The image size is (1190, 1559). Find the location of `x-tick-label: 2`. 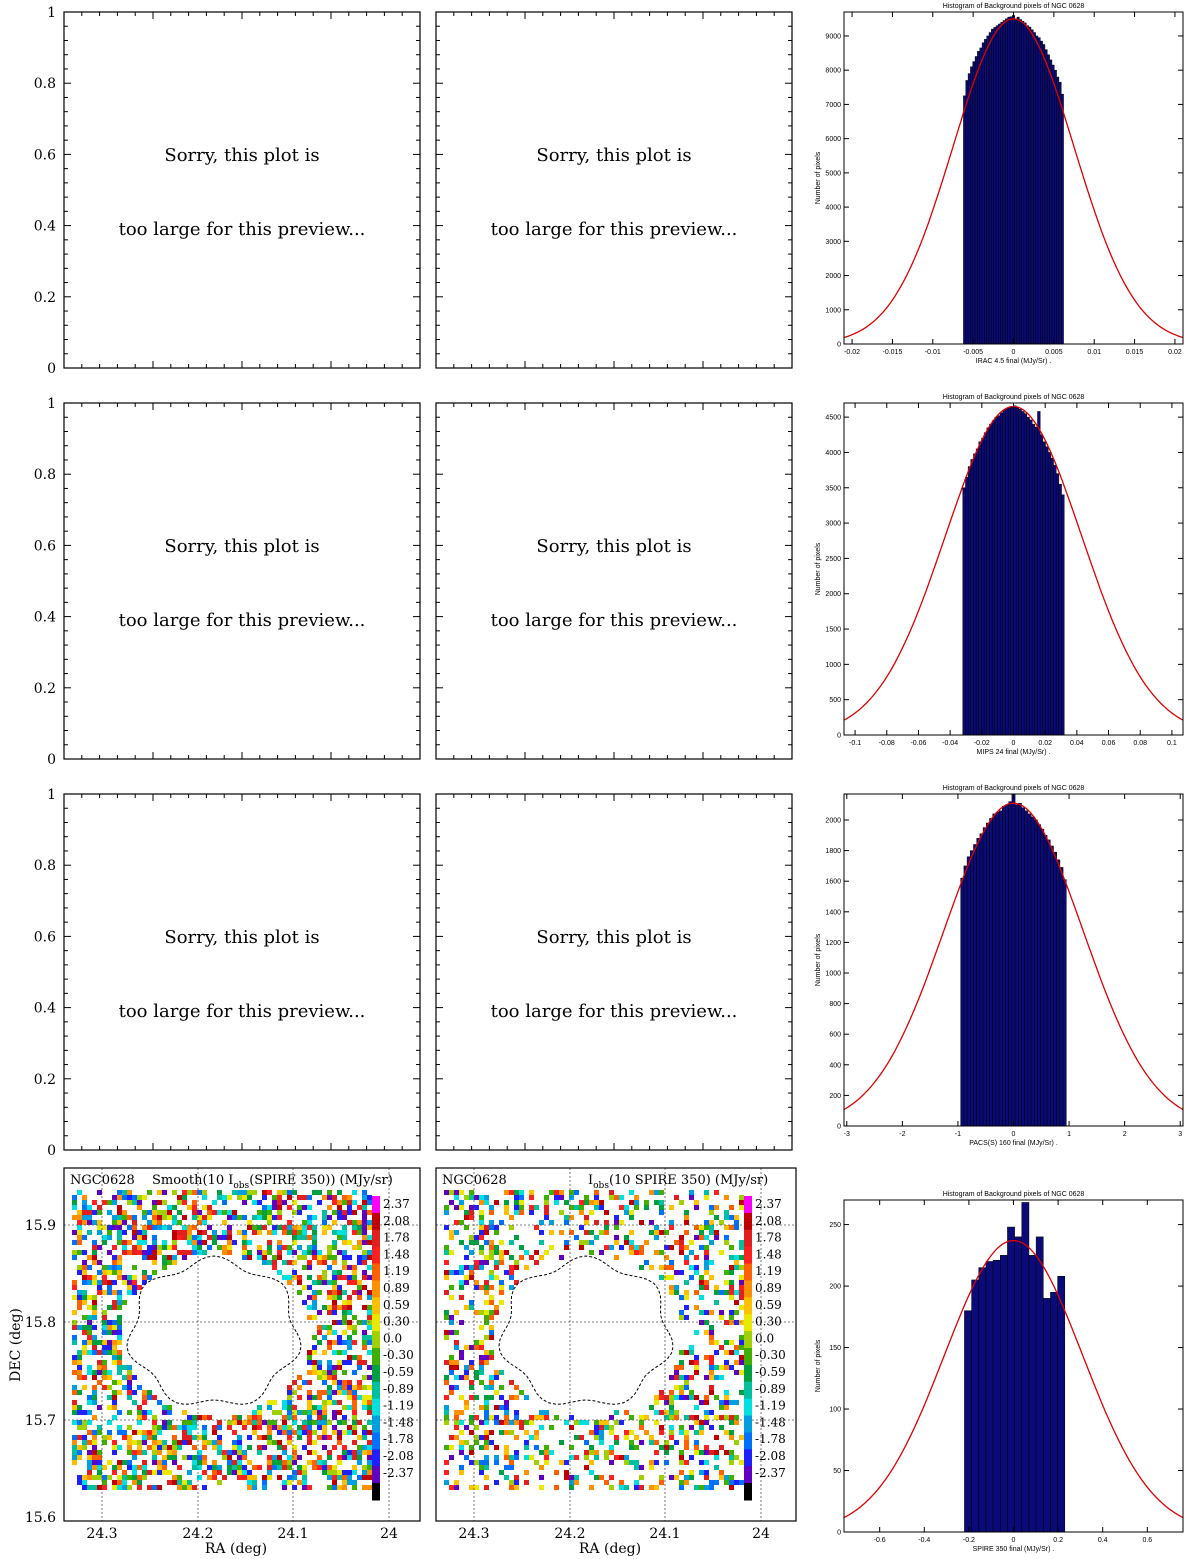

x-tick-label: 2 is located at coordinates (1125, 1134).